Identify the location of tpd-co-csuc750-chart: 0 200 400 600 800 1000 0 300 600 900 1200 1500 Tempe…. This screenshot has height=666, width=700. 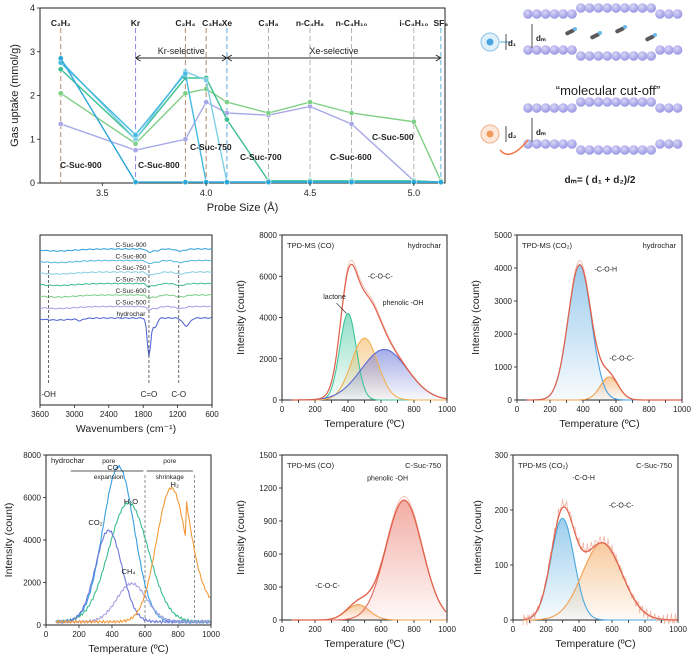
(345, 550).